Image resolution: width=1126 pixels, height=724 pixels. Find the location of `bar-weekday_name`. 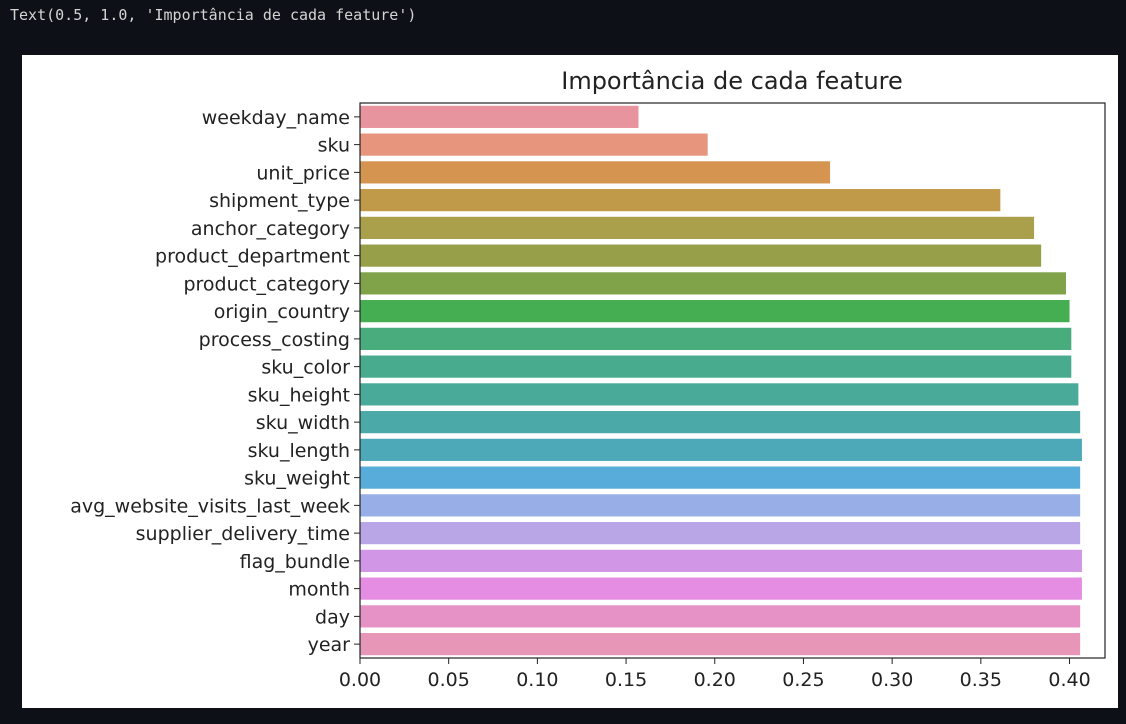

bar-weekday_name is located at coordinates (499, 116).